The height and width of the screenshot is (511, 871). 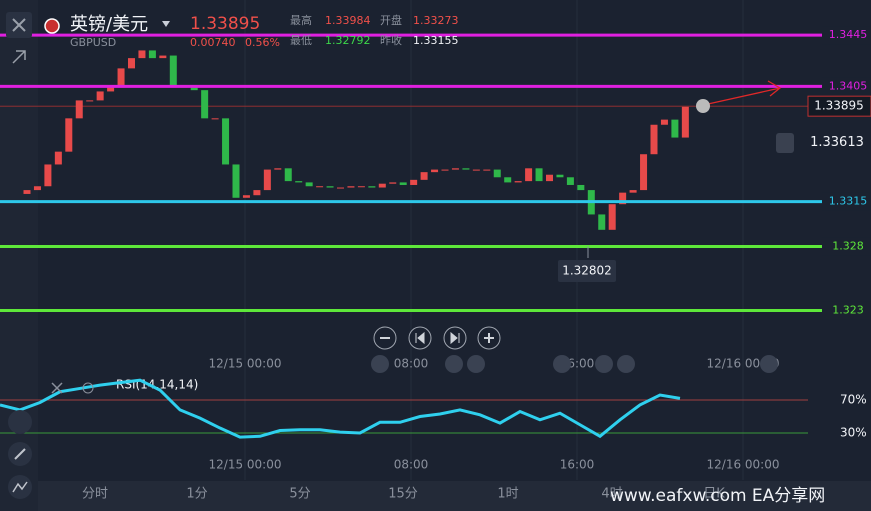 What do you see at coordinates (88, 388) in the screenshot?
I see `rsi-settings` at bounding box center [88, 388].